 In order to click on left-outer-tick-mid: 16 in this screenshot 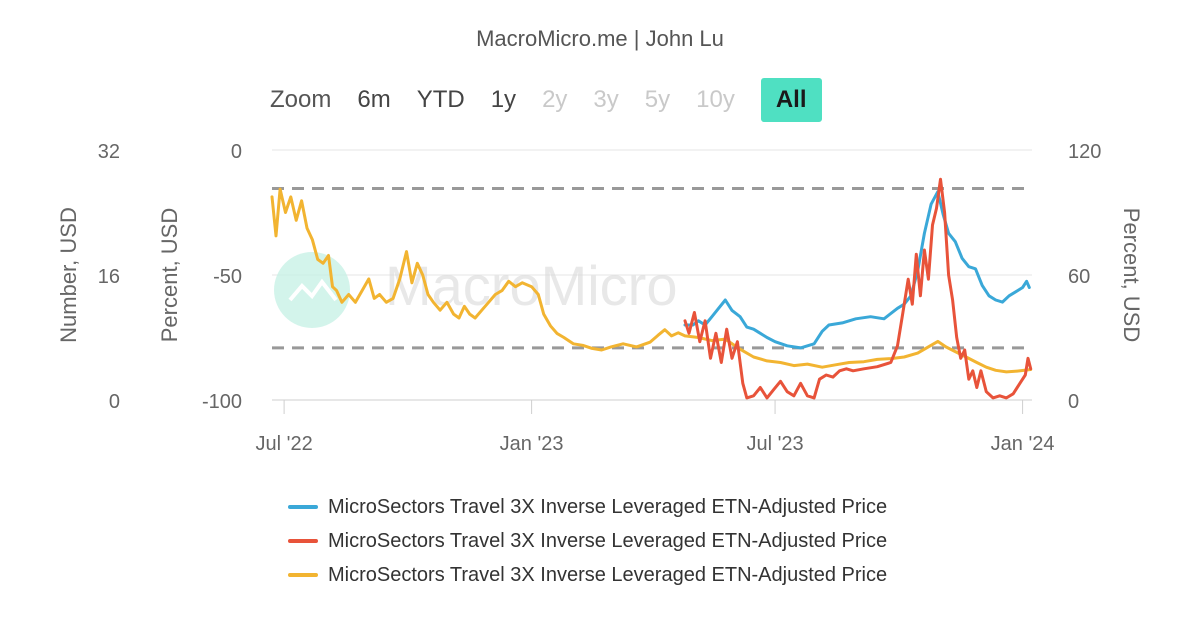, I will do `click(109, 277)`.